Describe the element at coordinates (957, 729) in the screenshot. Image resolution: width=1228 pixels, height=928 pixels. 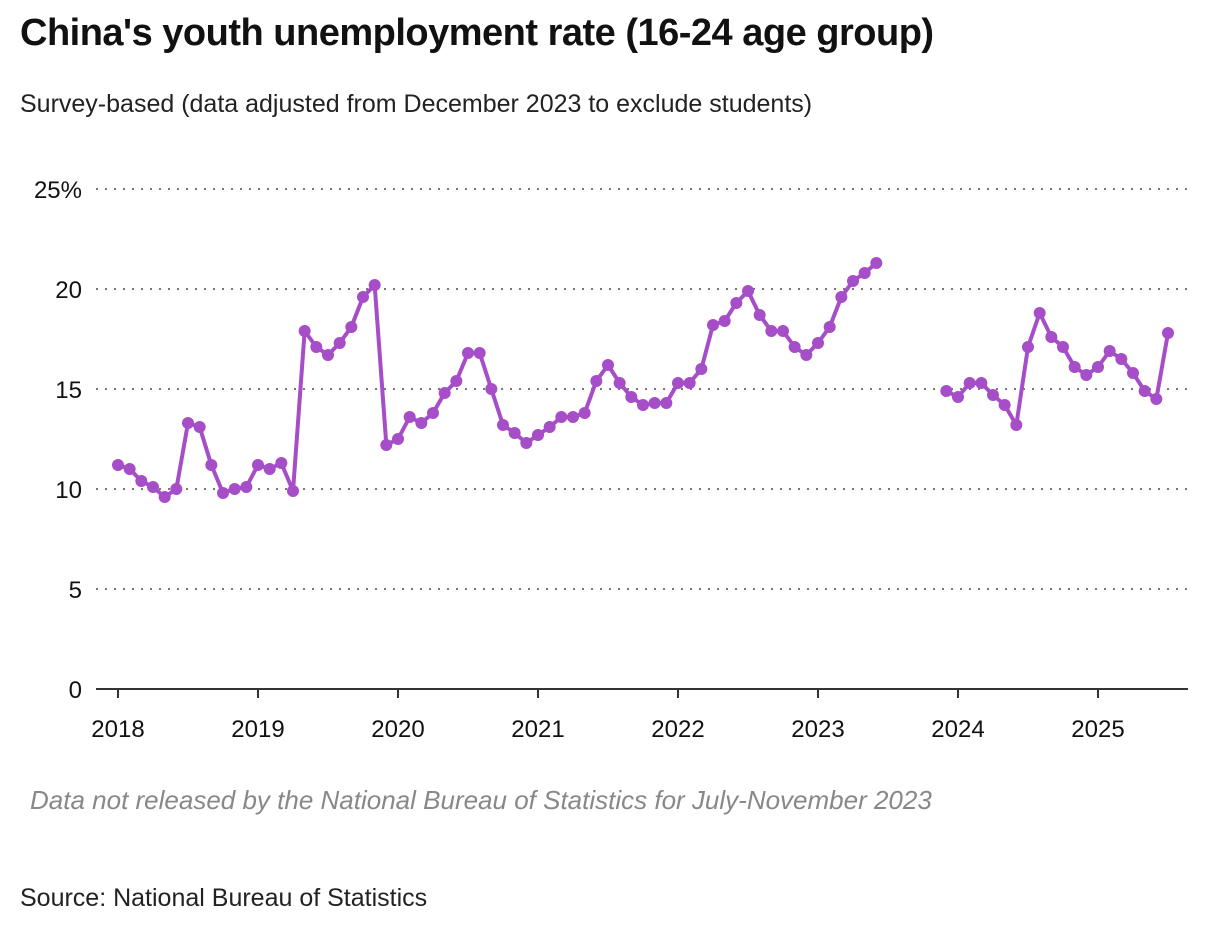
I see `x-tick-label: 2024` at that location.